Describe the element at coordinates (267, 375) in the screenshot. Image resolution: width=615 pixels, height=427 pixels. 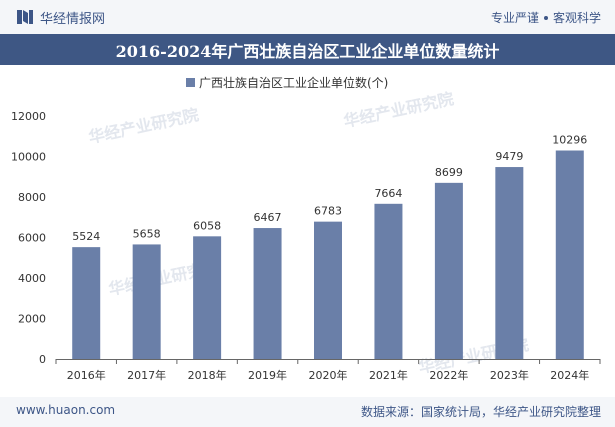
I see `x-tick-label: 2019年` at that location.